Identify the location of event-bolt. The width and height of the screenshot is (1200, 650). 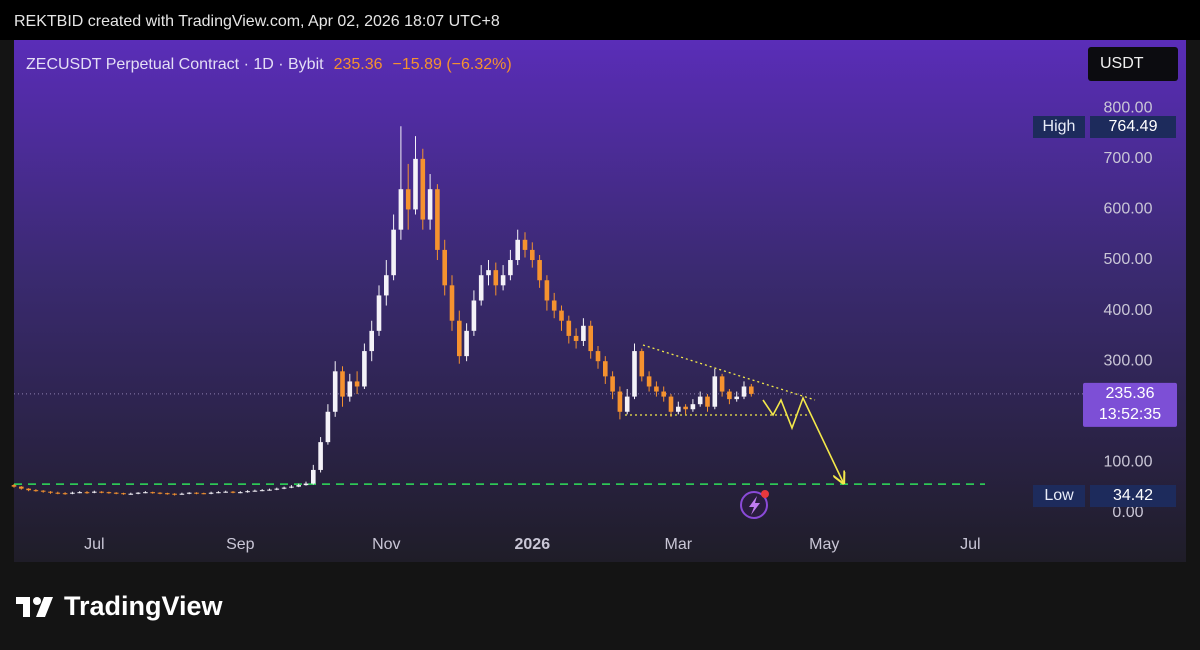
(754, 505).